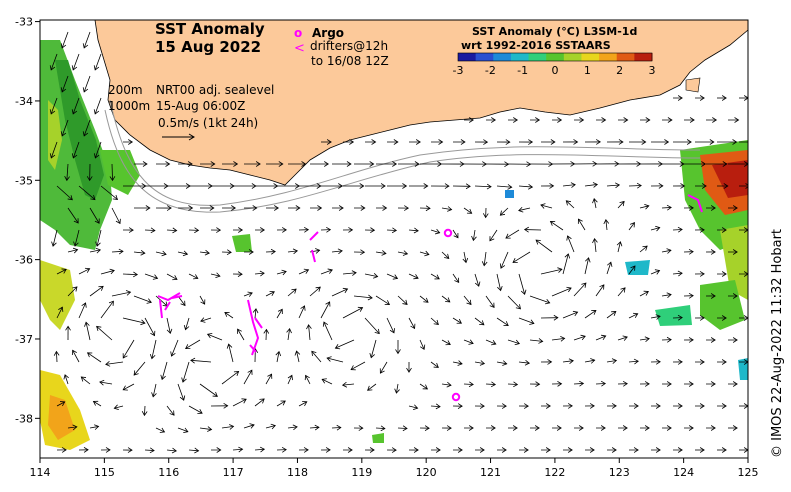  I want to click on velocity-source: NRT00 adj. sealevel, so click(215, 90).